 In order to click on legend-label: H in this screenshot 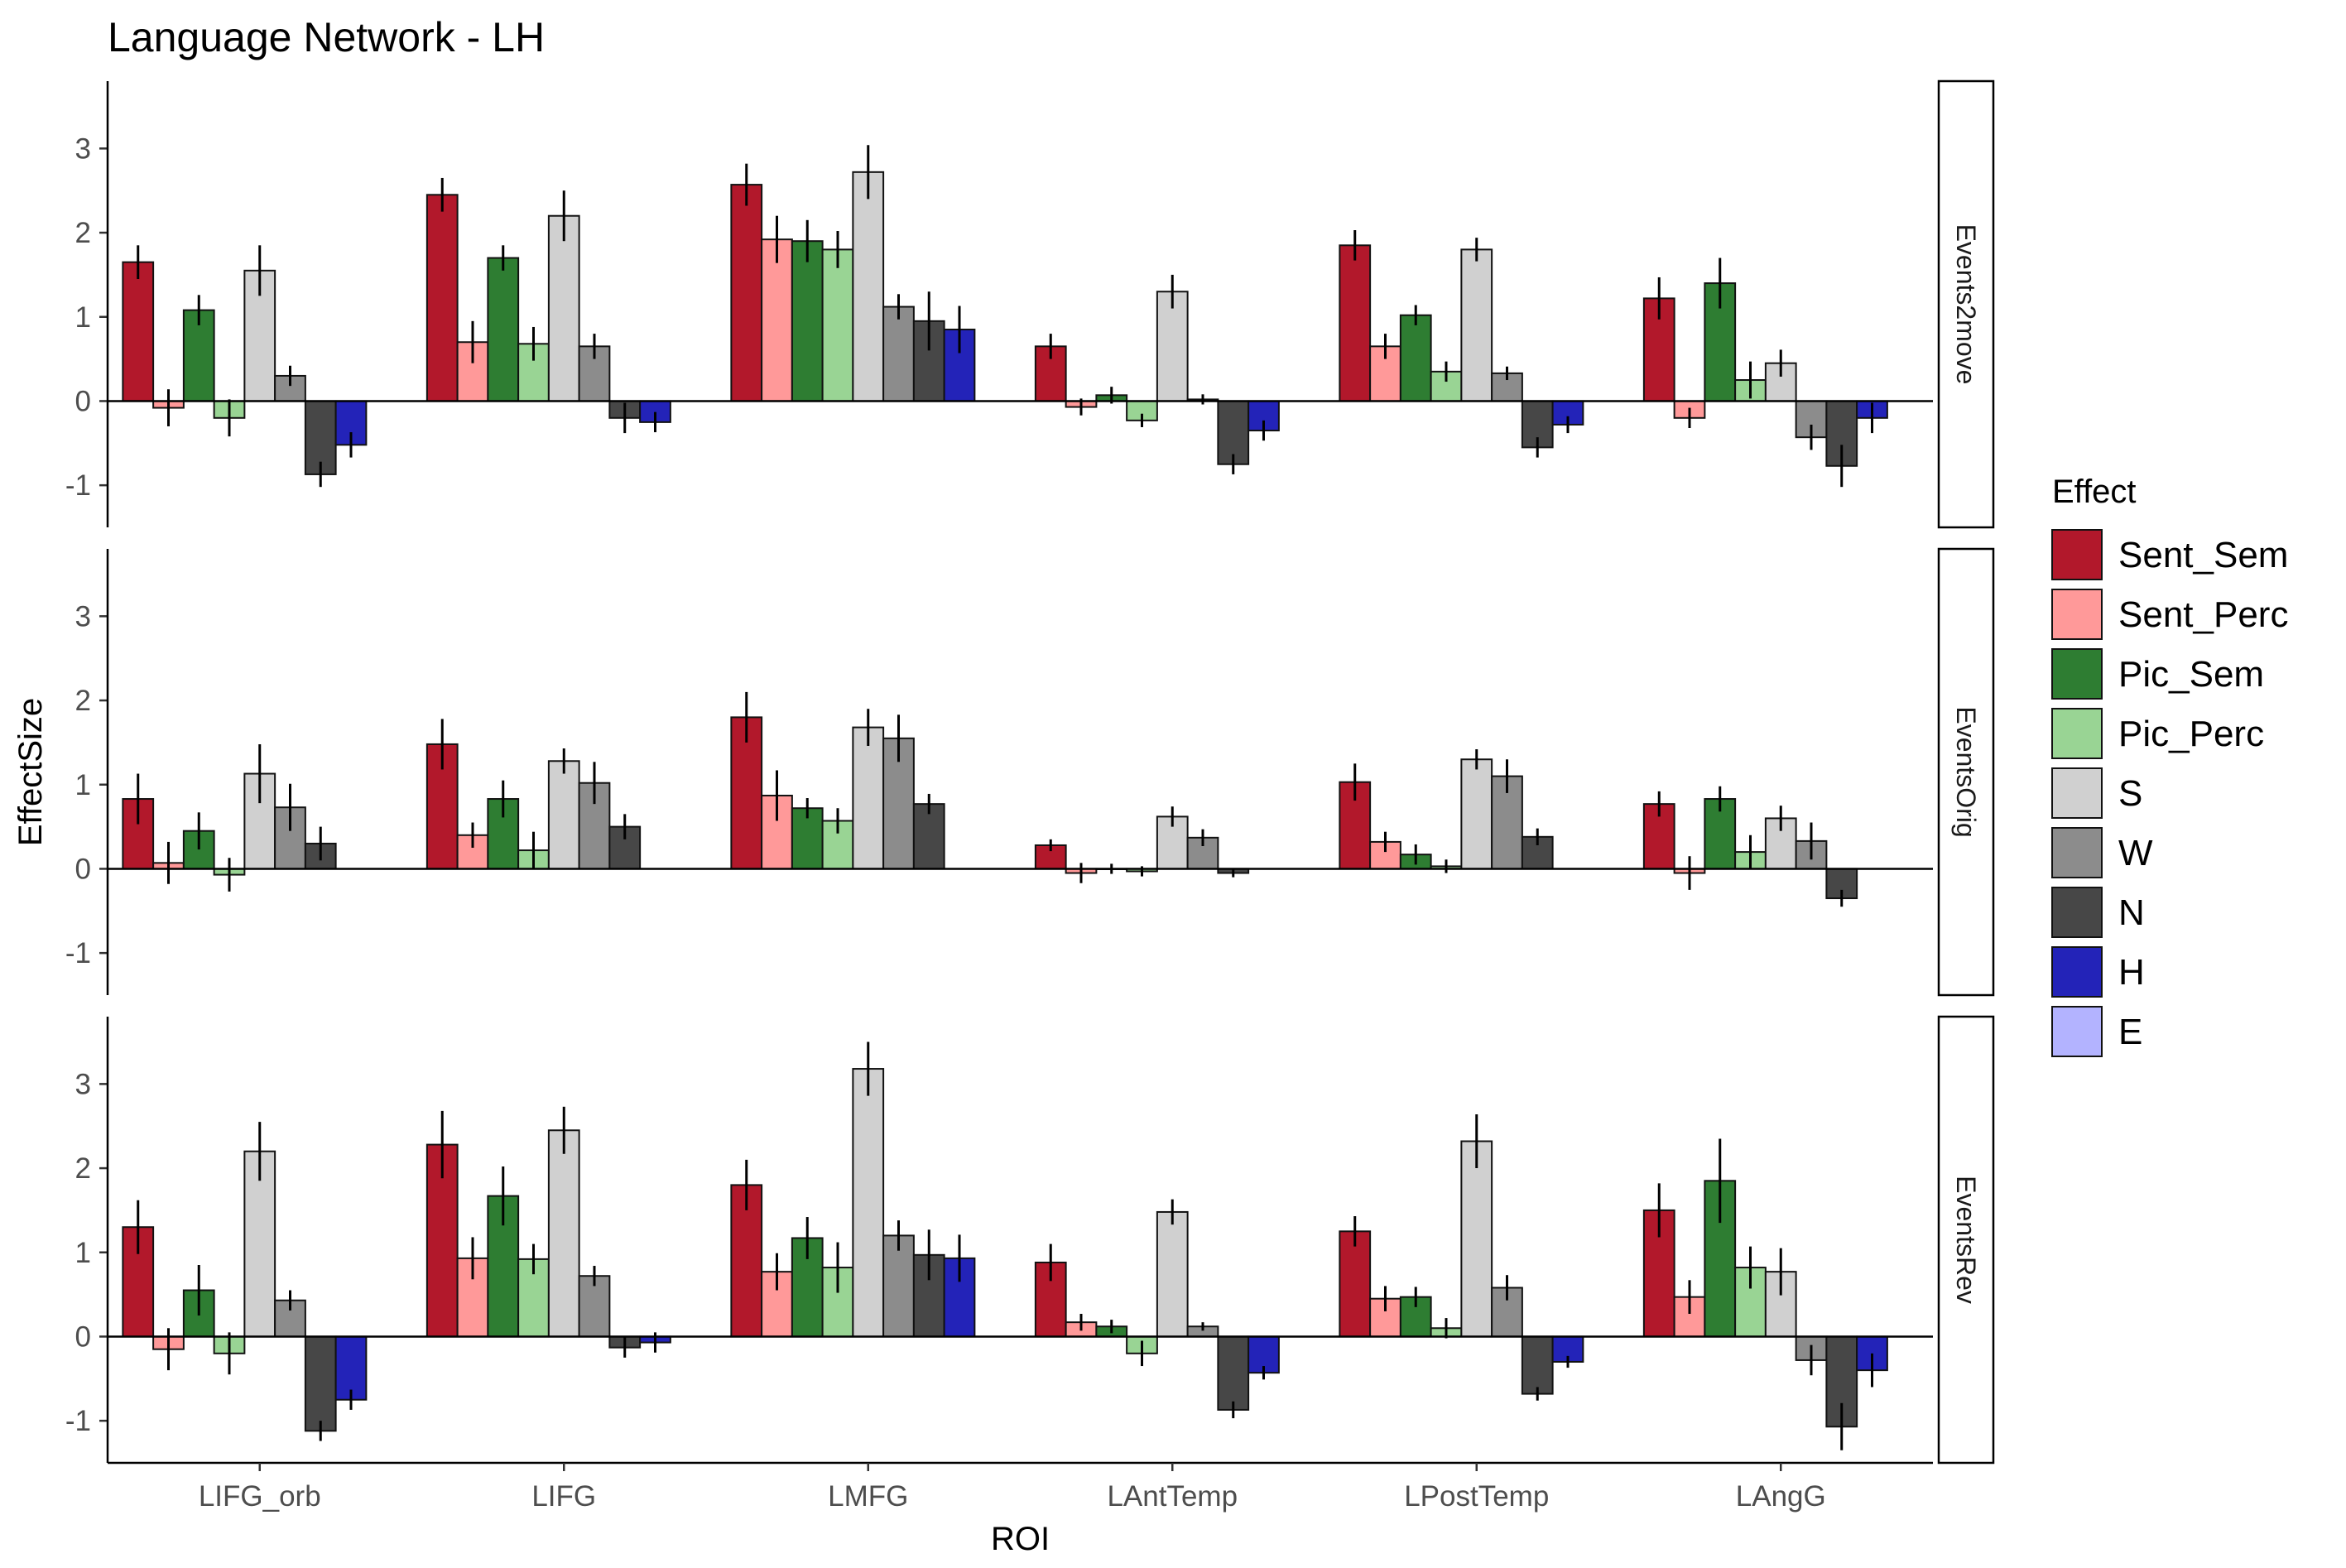, I will do `click(2131, 972)`.